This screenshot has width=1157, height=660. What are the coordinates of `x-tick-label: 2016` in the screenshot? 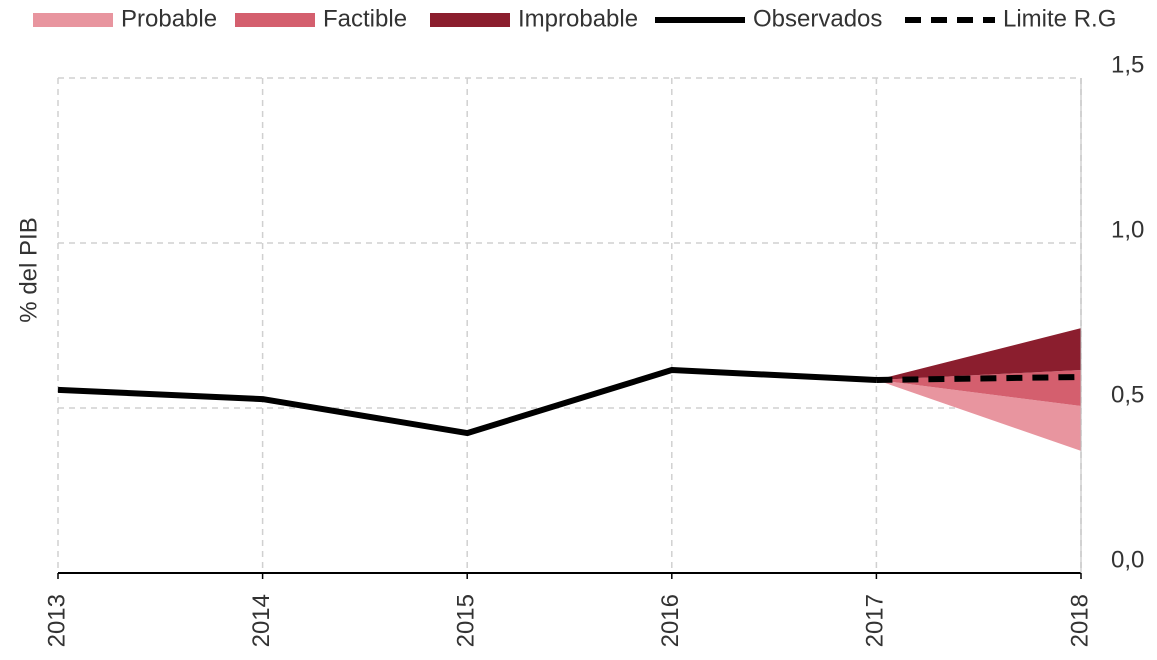 It's located at (670, 620).